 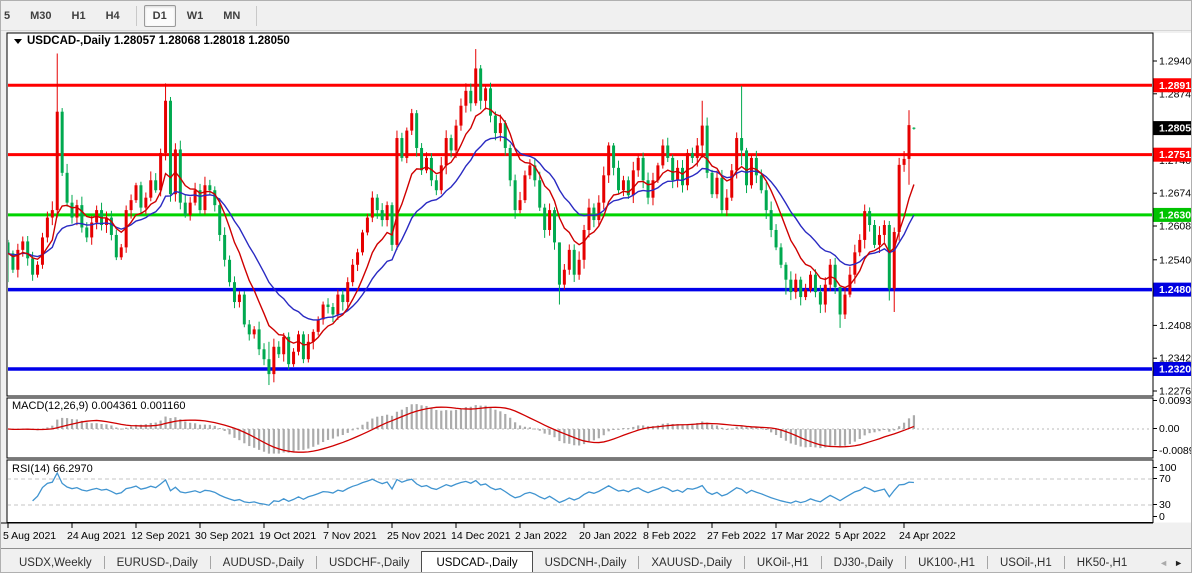 What do you see at coordinates (55, 562) in the screenshot?
I see `tab-usdx-weekly: USDX,Weekly` at bounding box center [55, 562].